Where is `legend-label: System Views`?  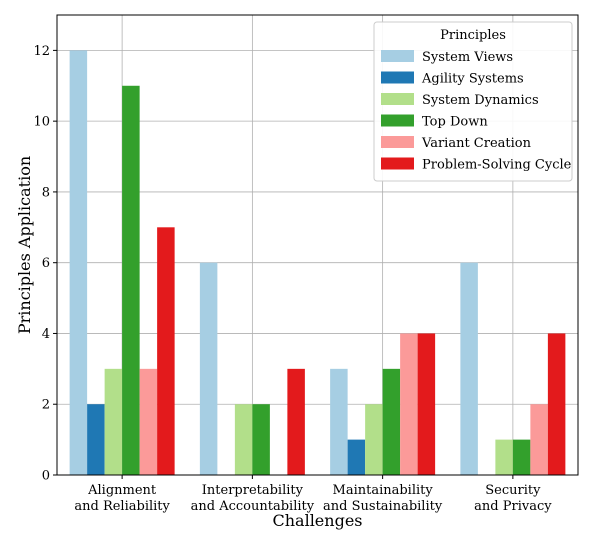 legend-label: System Views is located at coordinates (467, 57).